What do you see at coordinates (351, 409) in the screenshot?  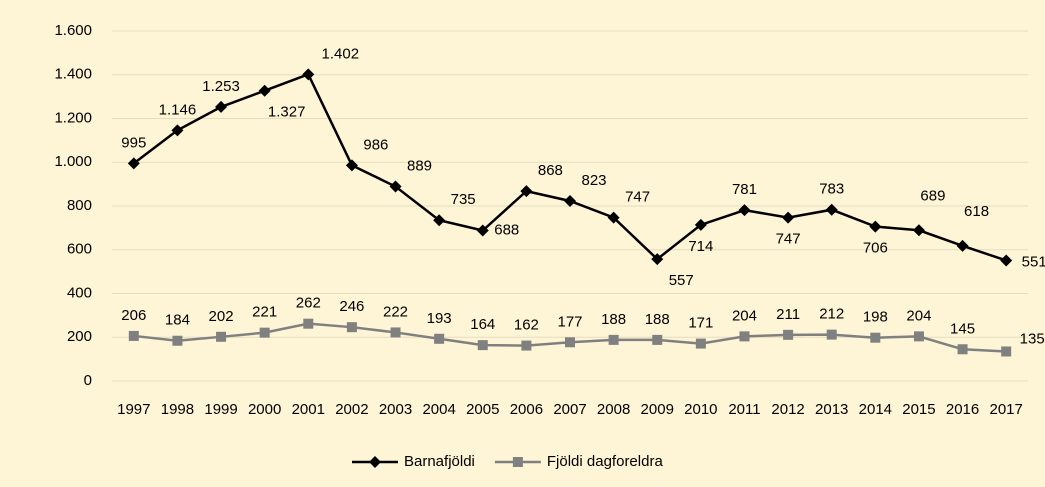 I see `x-tick-label: 2002` at bounding box center [351, 409].